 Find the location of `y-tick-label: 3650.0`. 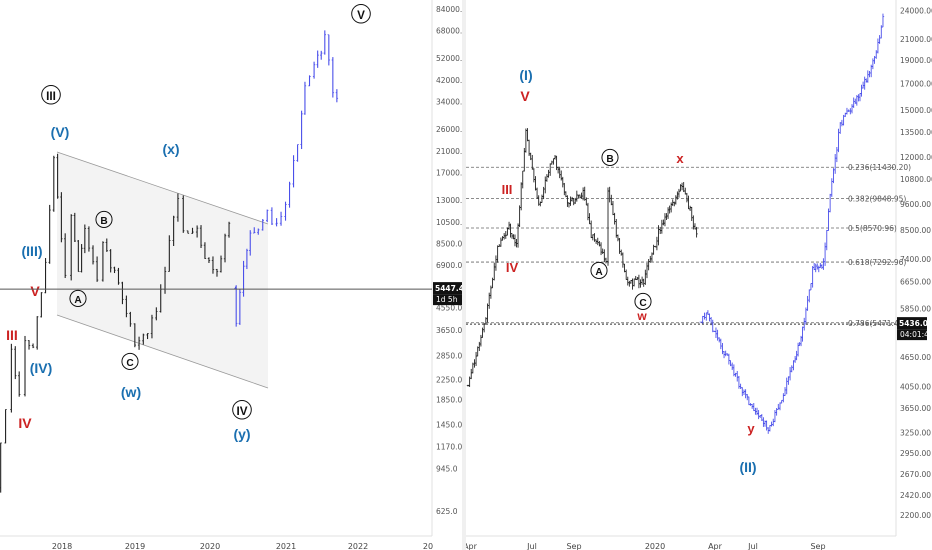

y-tick-label: 3650.0 is located at coordinates (449, 330).